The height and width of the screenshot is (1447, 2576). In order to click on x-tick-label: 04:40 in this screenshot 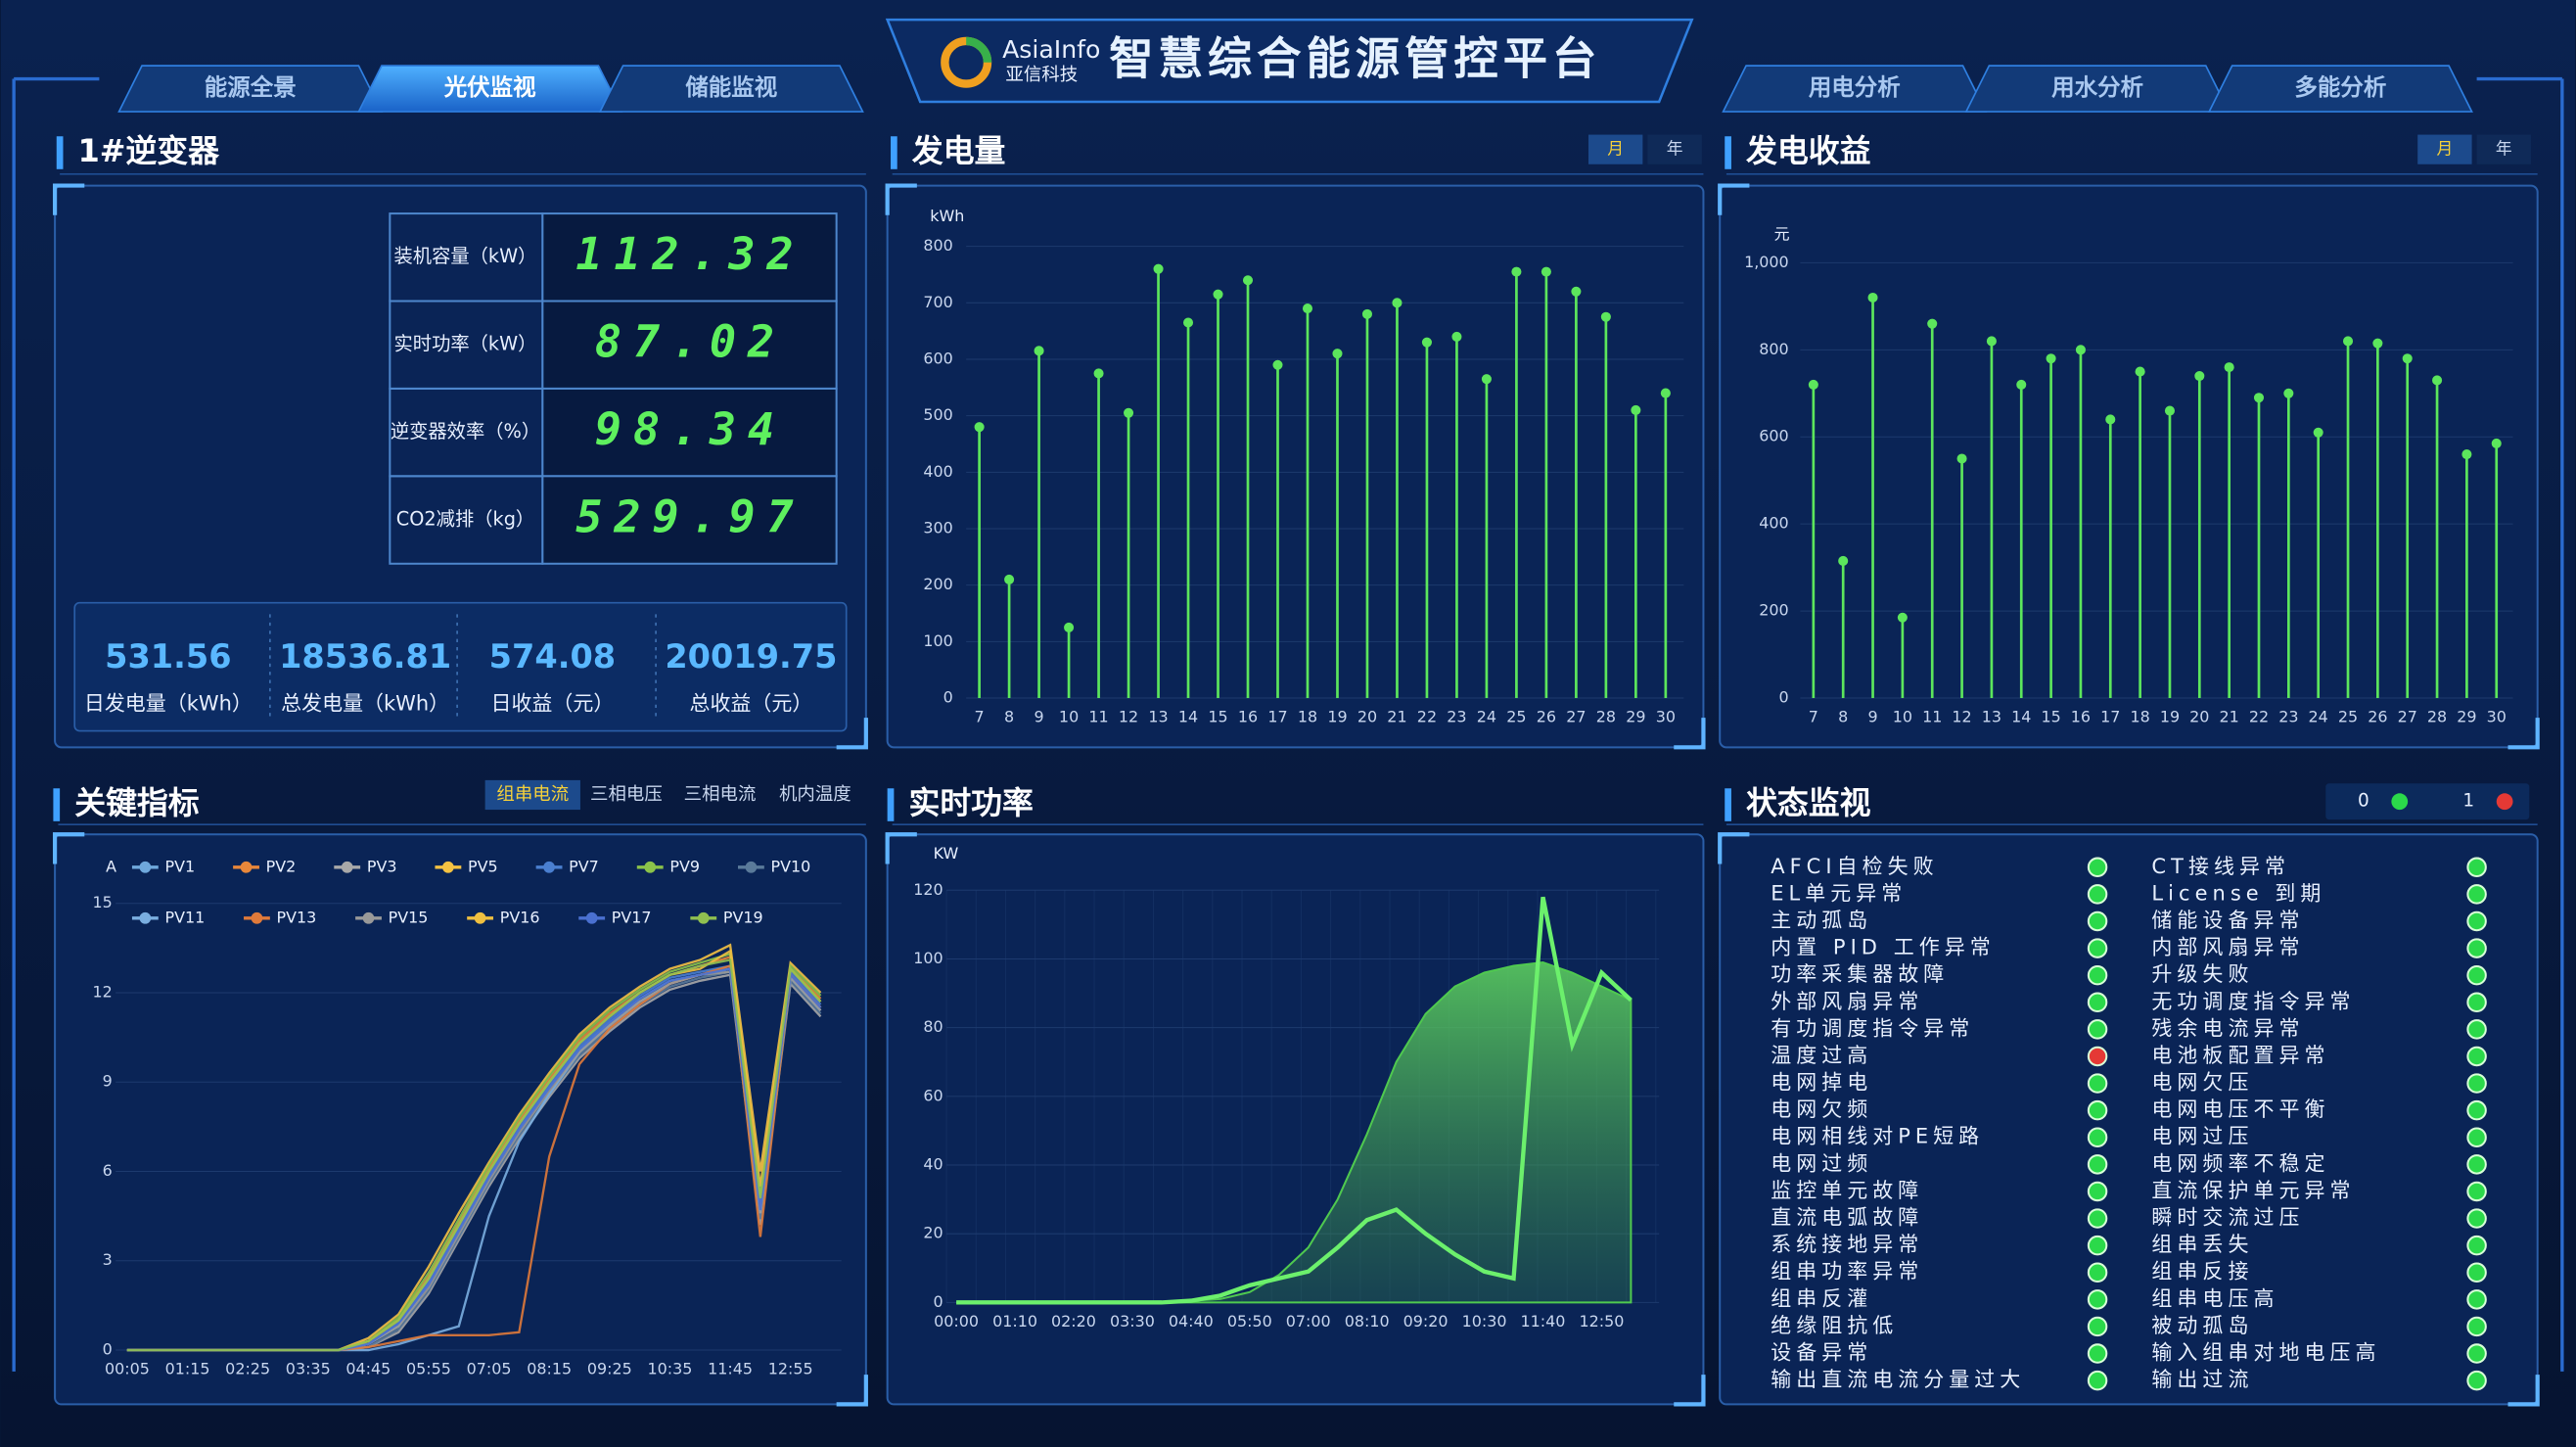, I will do `click(1191, 1321)`.